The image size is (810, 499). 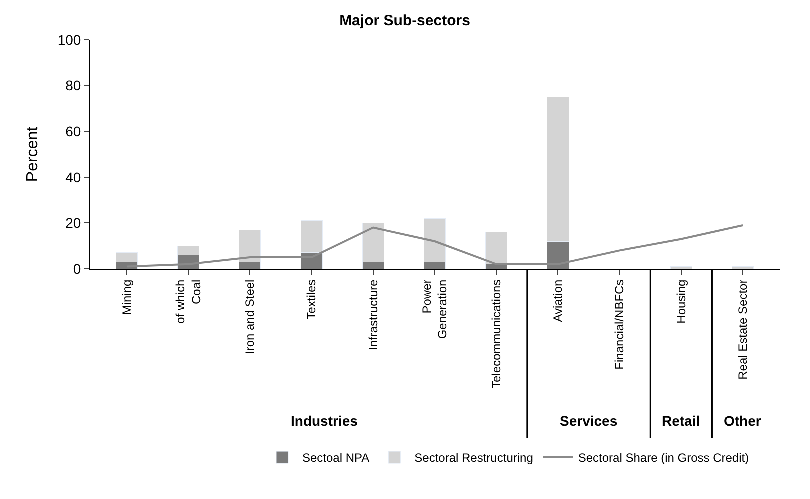 I want to click on x-tick-label: Real Estate Sector, so click(x=743, y=330).